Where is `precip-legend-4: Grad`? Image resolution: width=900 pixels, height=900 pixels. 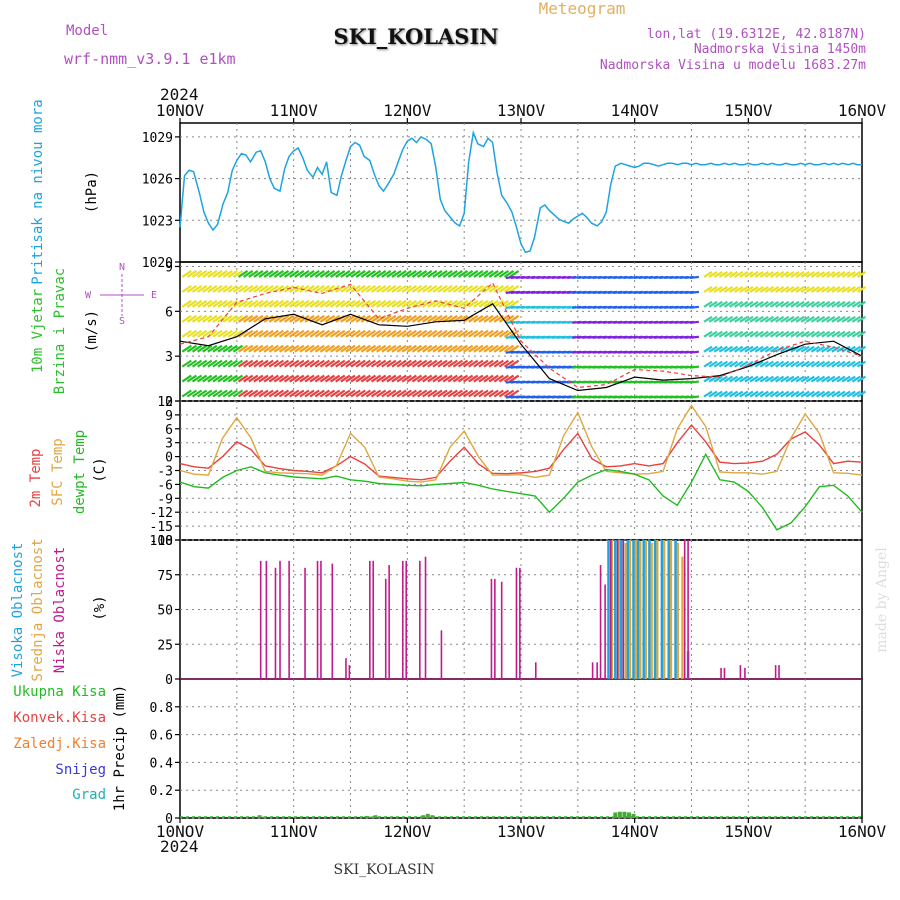 precip-legend-4: Grad is located at coordinates (89, 795).